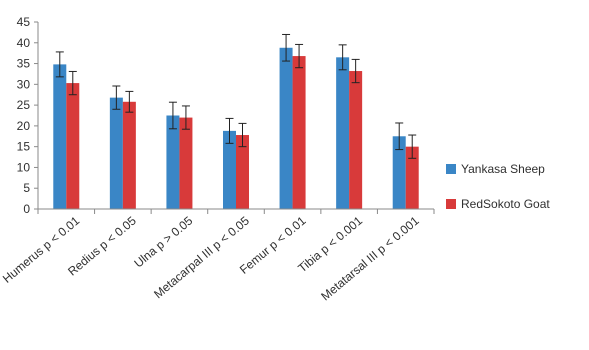  What do you see at coordinates (28, 115) in the screenshot?
I see `y-axis: 0 5 10 15 20 25 30 35 40 45` at bounding box center [28, 115].